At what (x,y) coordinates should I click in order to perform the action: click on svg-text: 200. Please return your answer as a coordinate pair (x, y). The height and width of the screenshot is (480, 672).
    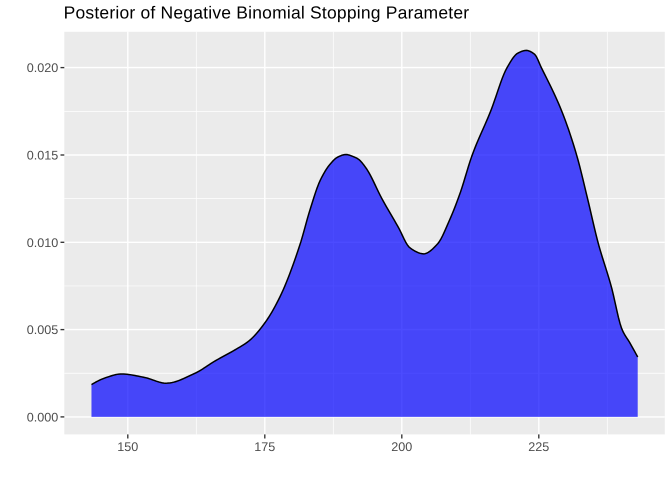
    Looking at the image, I should click on (401, 447).